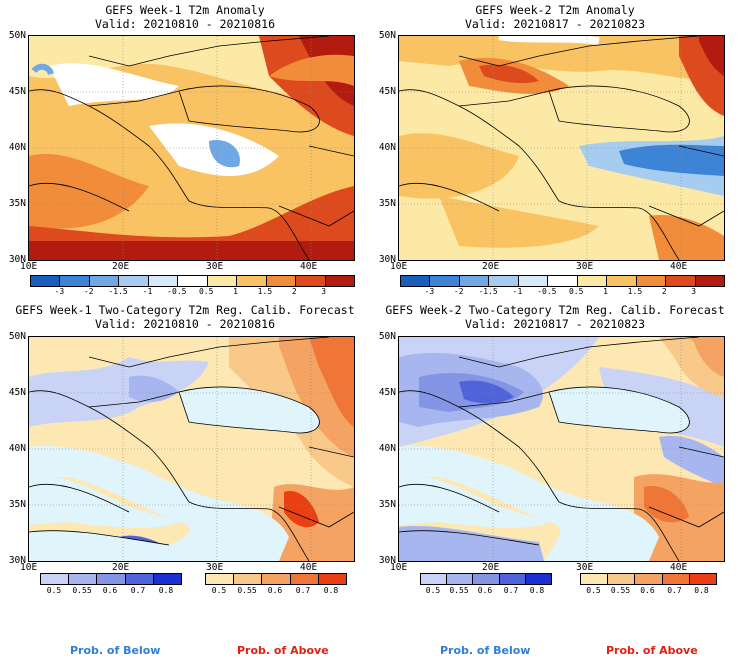  Describe the element at coordinates (184, 324) in the screenshot. I see `panel-valid-dates: Valid: 20210810 - 20210816` at that location.